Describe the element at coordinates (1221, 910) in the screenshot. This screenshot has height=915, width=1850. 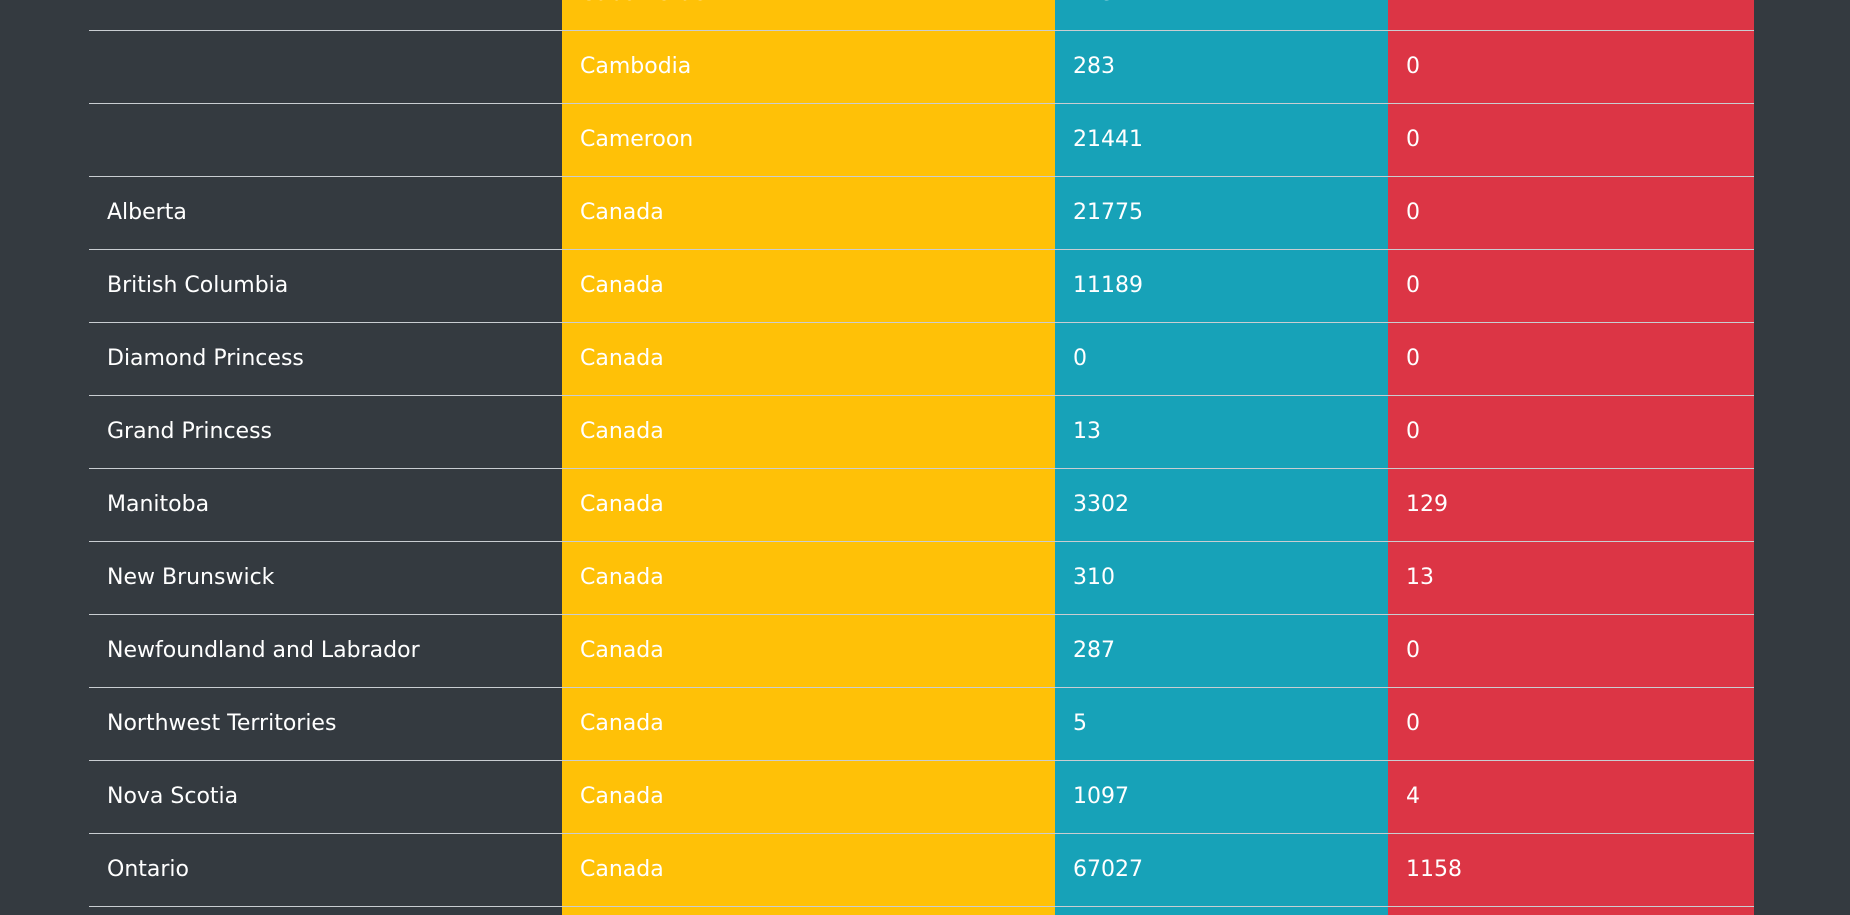
I see `confirmed-cell` at that location.